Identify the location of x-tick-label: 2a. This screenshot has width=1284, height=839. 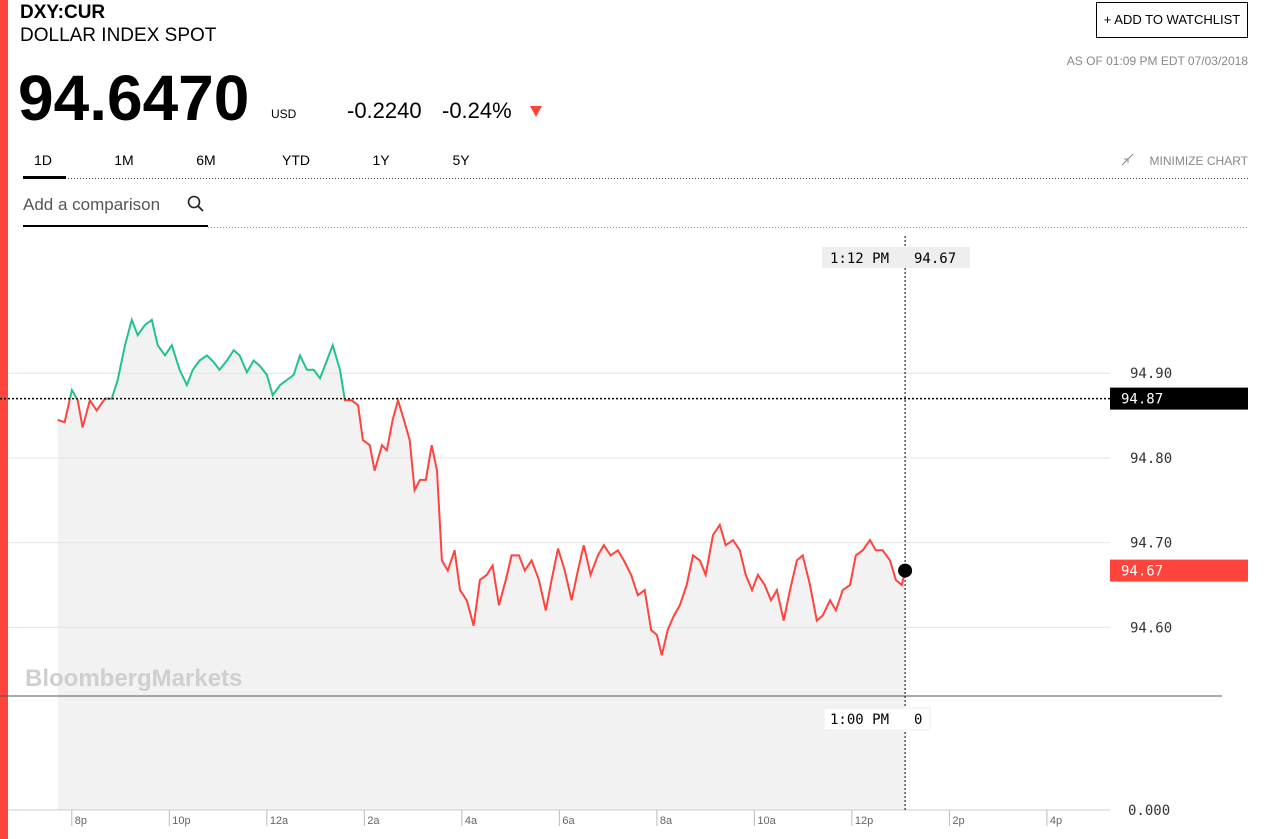
(373, 821).